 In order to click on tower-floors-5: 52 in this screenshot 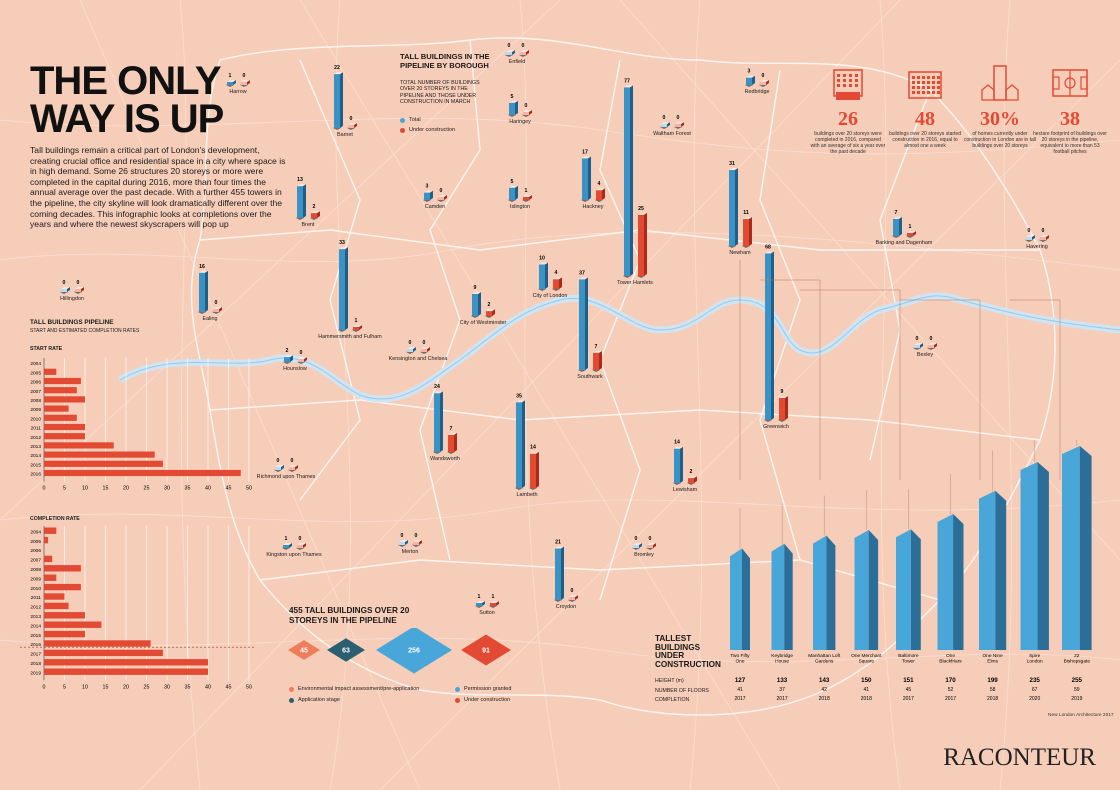, I will do `click(951, 690)`.